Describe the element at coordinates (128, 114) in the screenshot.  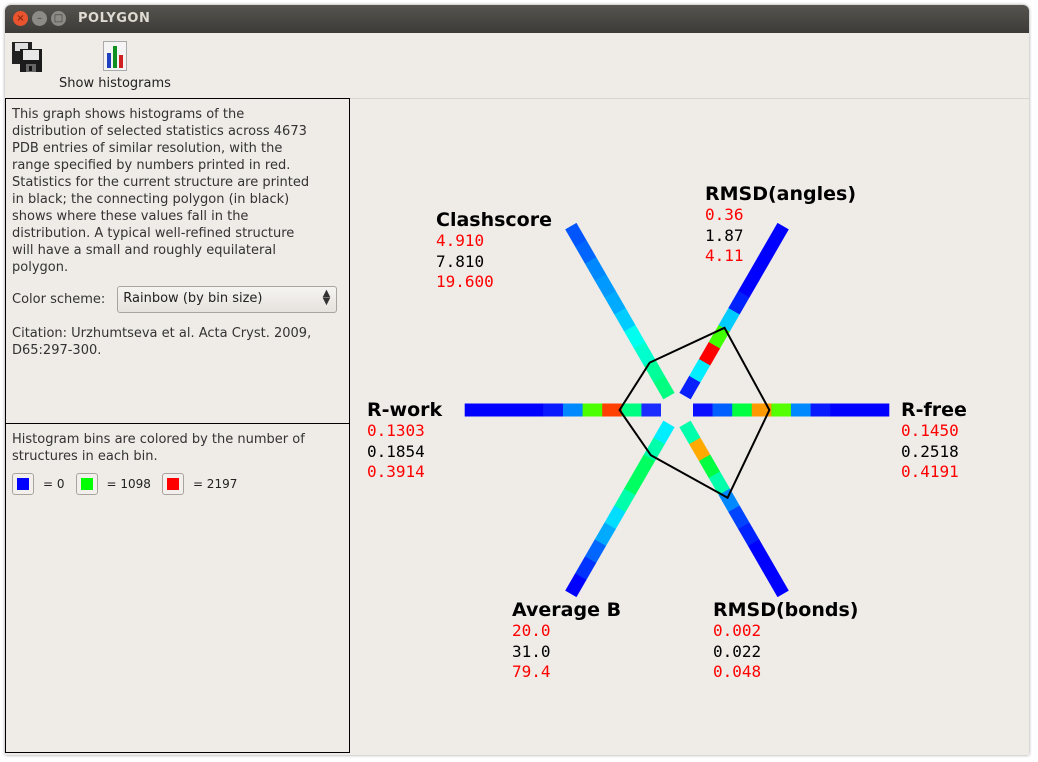
I see `text-line: This graph shows histograms of the` at that location.